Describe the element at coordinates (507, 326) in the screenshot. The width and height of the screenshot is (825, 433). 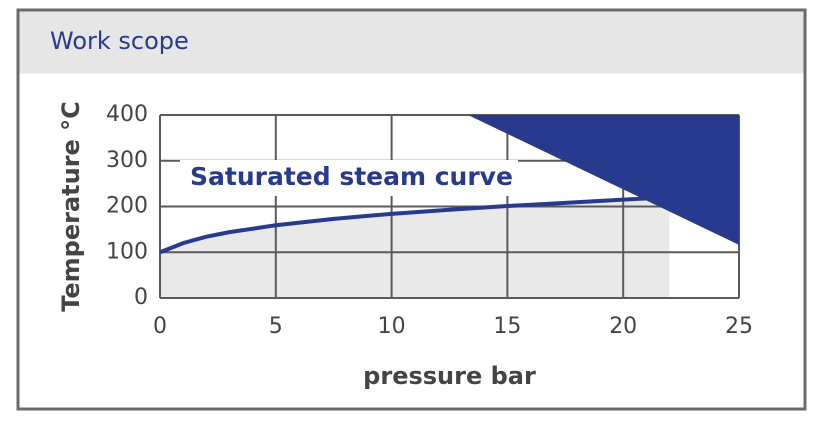
I see `x-tick-label: 15` at that location.